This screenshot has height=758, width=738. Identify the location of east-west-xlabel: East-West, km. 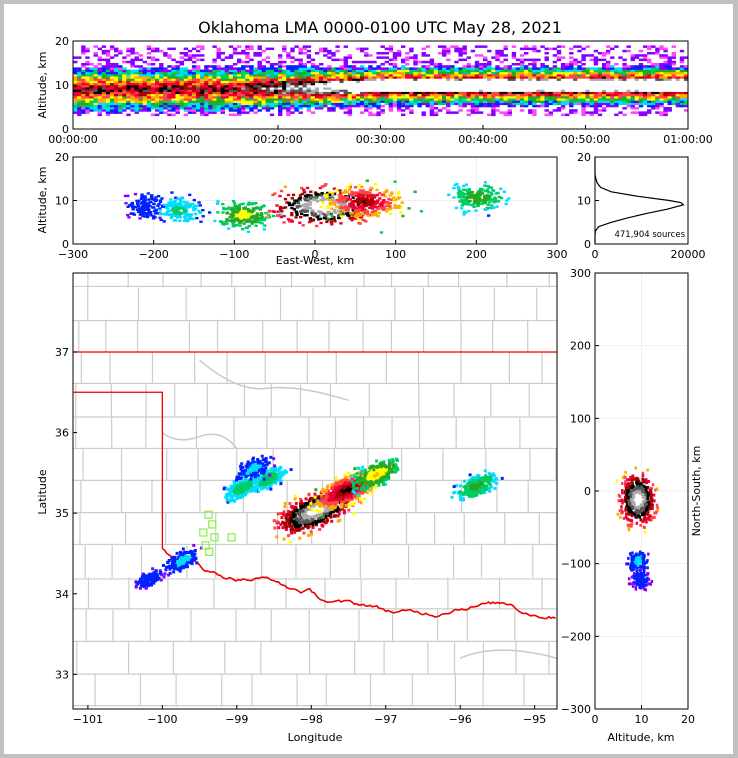
(315, 260).